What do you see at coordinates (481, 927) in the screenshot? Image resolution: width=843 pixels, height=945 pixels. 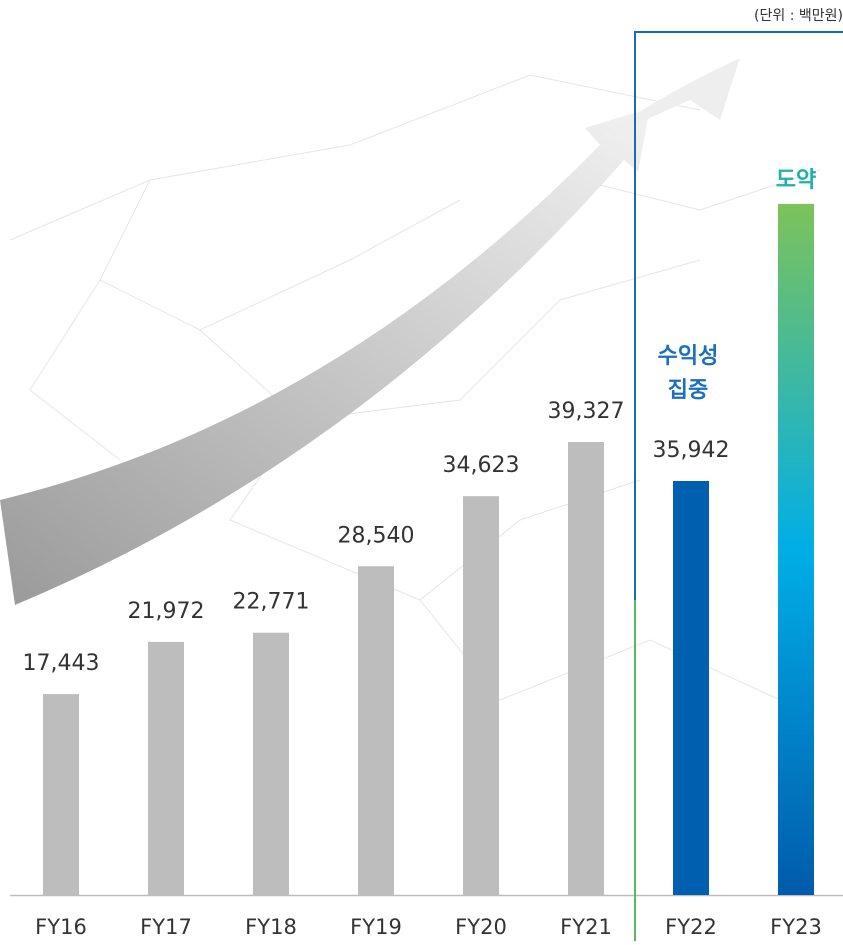 I see `x-tick-label: FY20` at bounding box center [481, 927].